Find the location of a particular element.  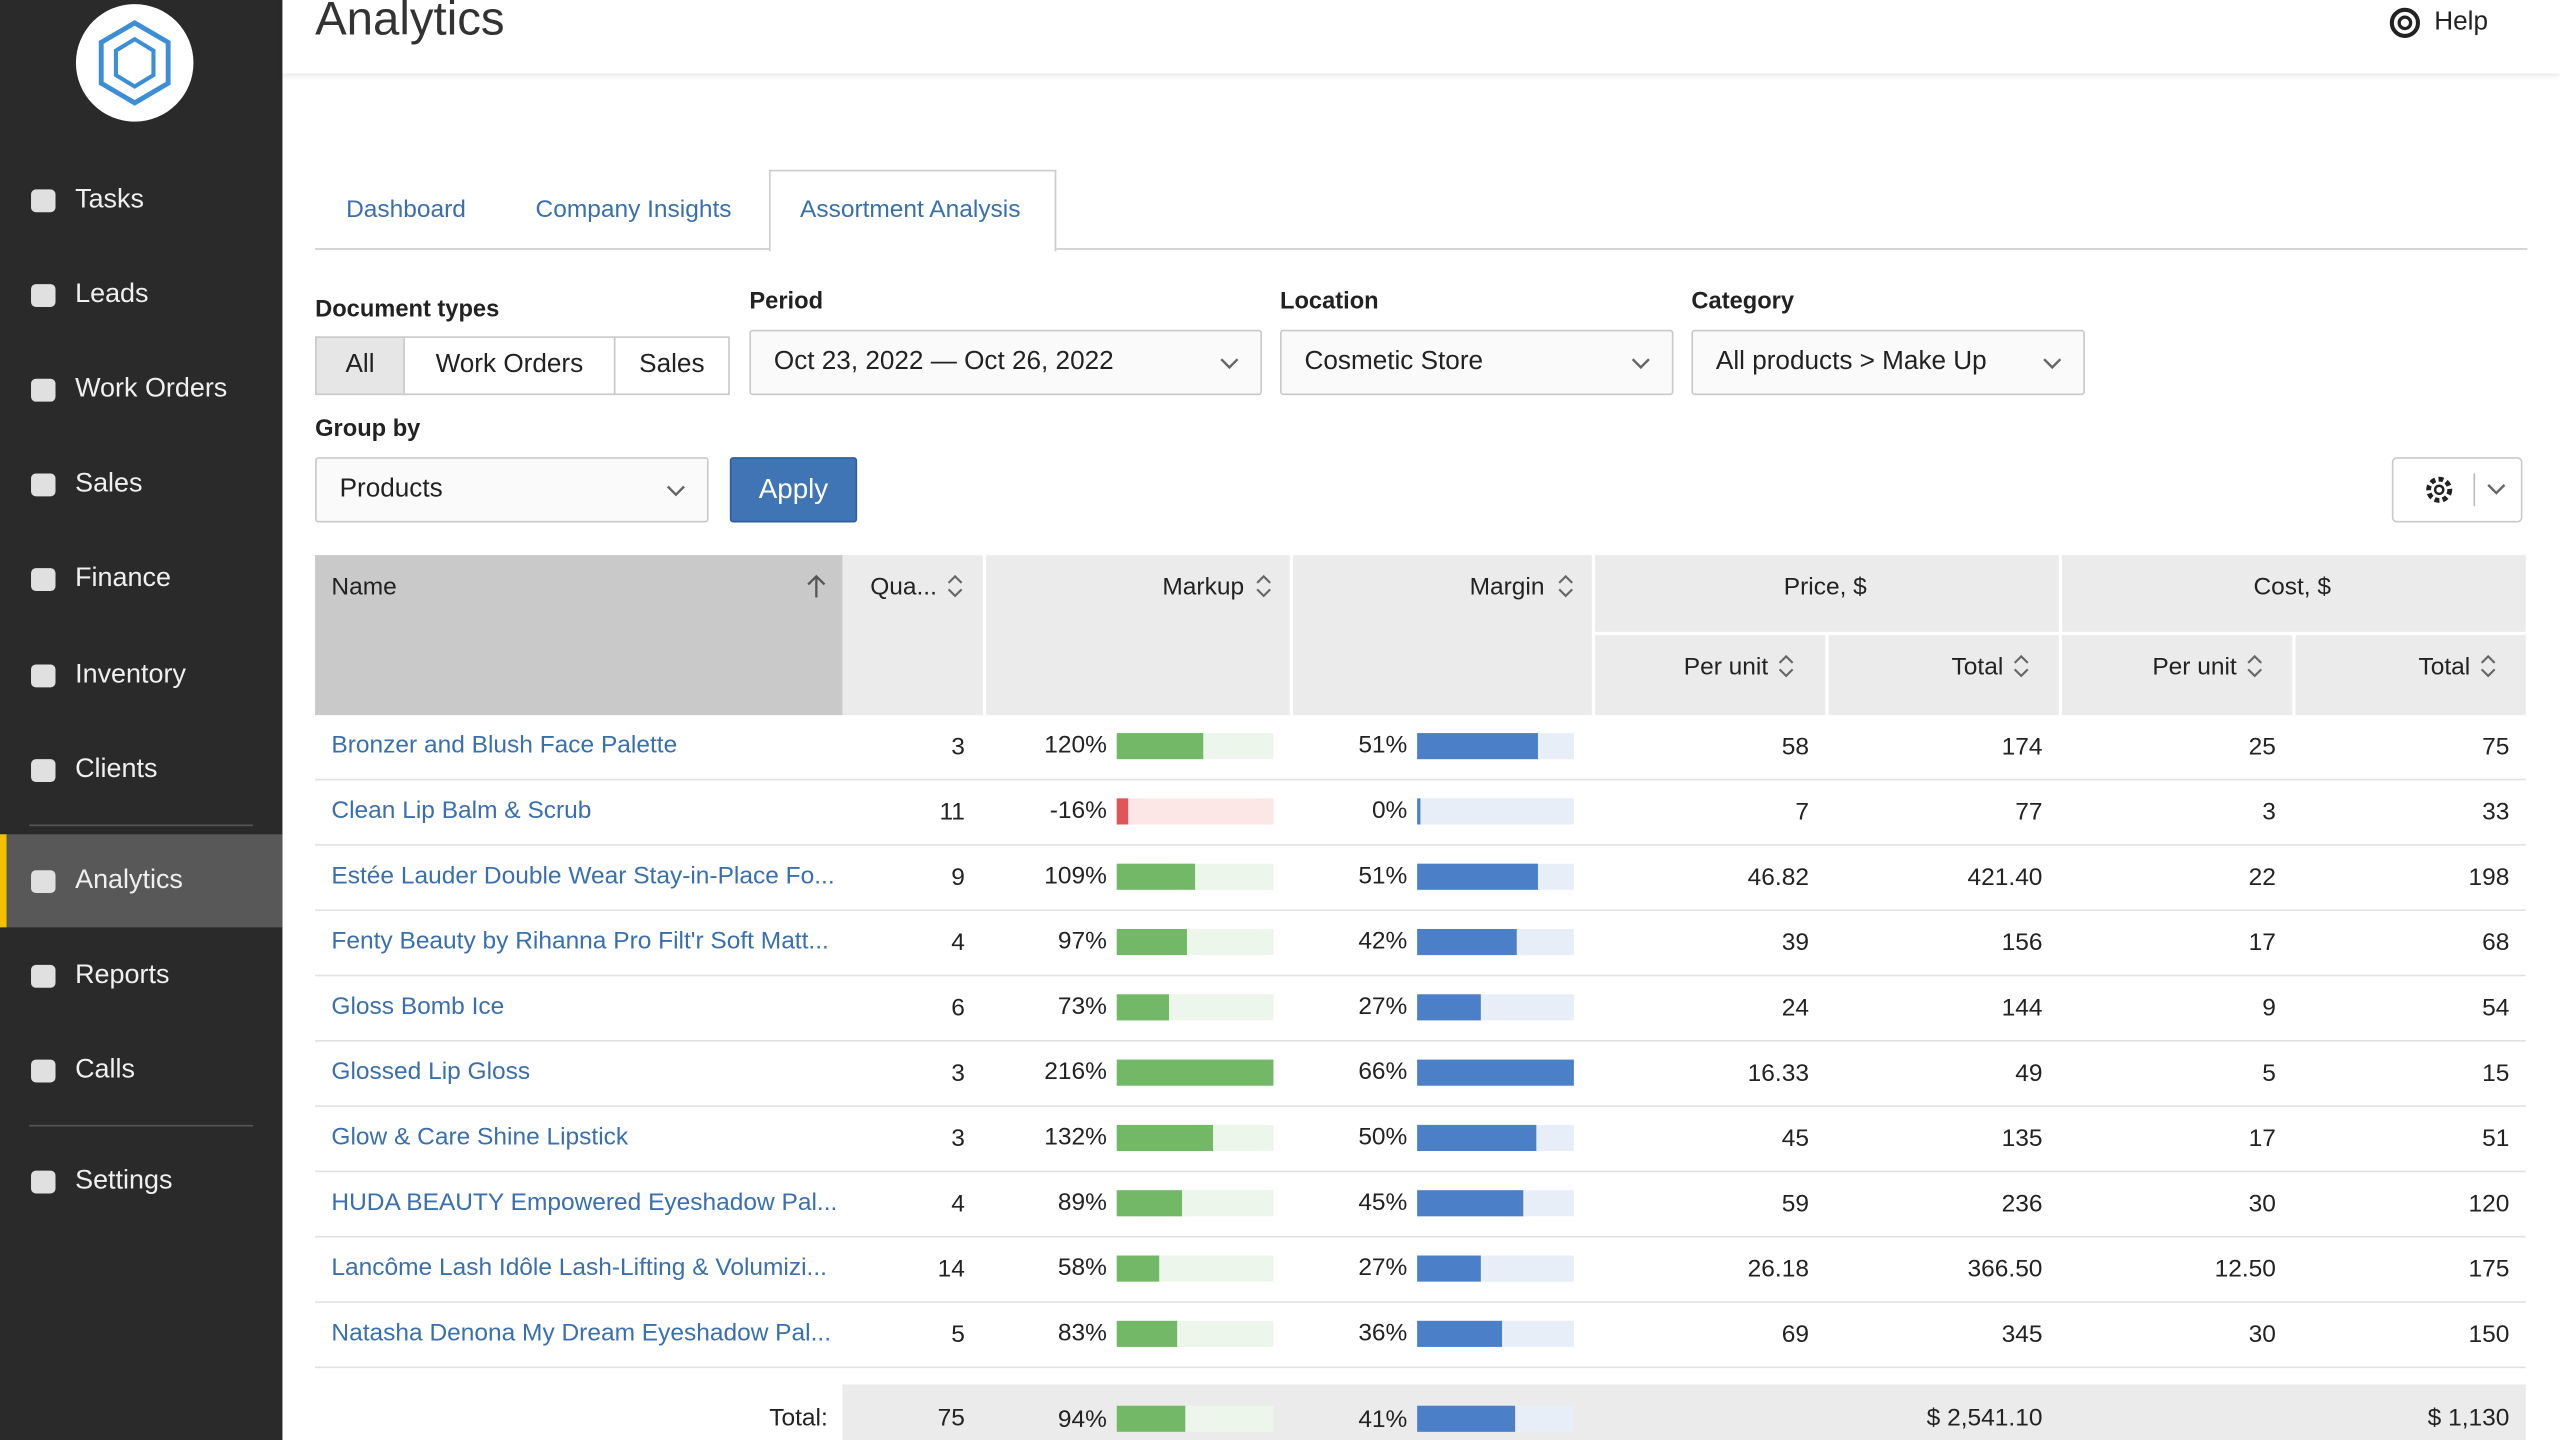

nav-item: Leads is located at coordinates (112, 294).